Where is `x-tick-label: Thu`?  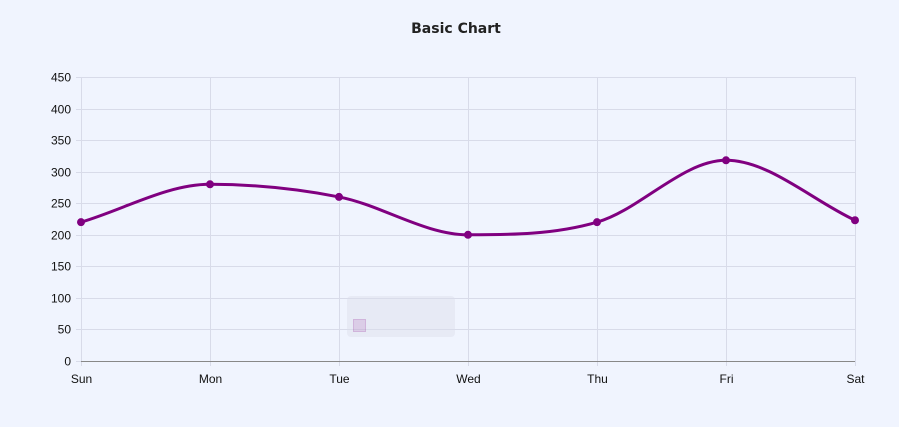
x-tick-label: Thu is located at coordinates (597, 379).